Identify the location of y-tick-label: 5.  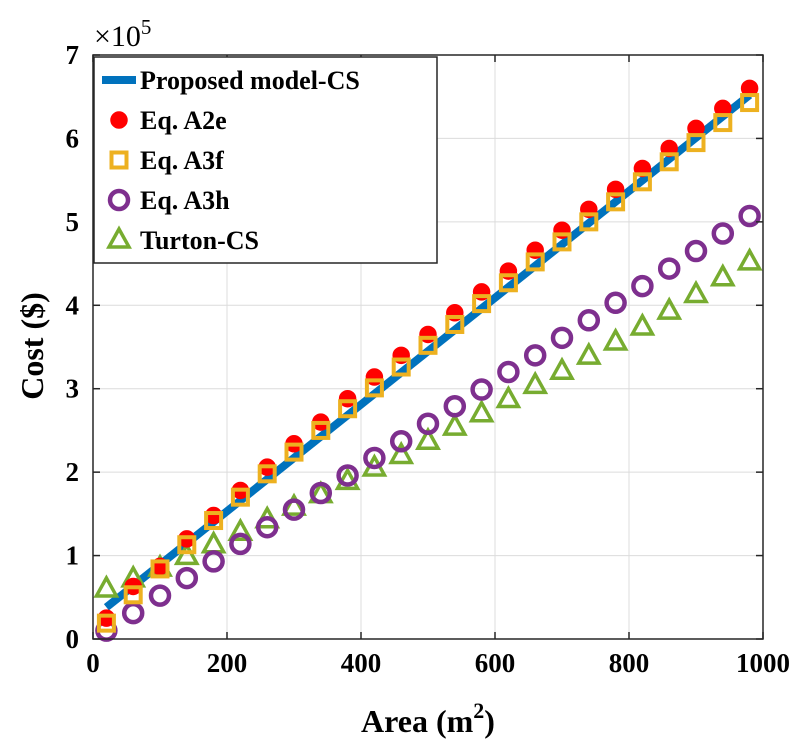
(73, 222).